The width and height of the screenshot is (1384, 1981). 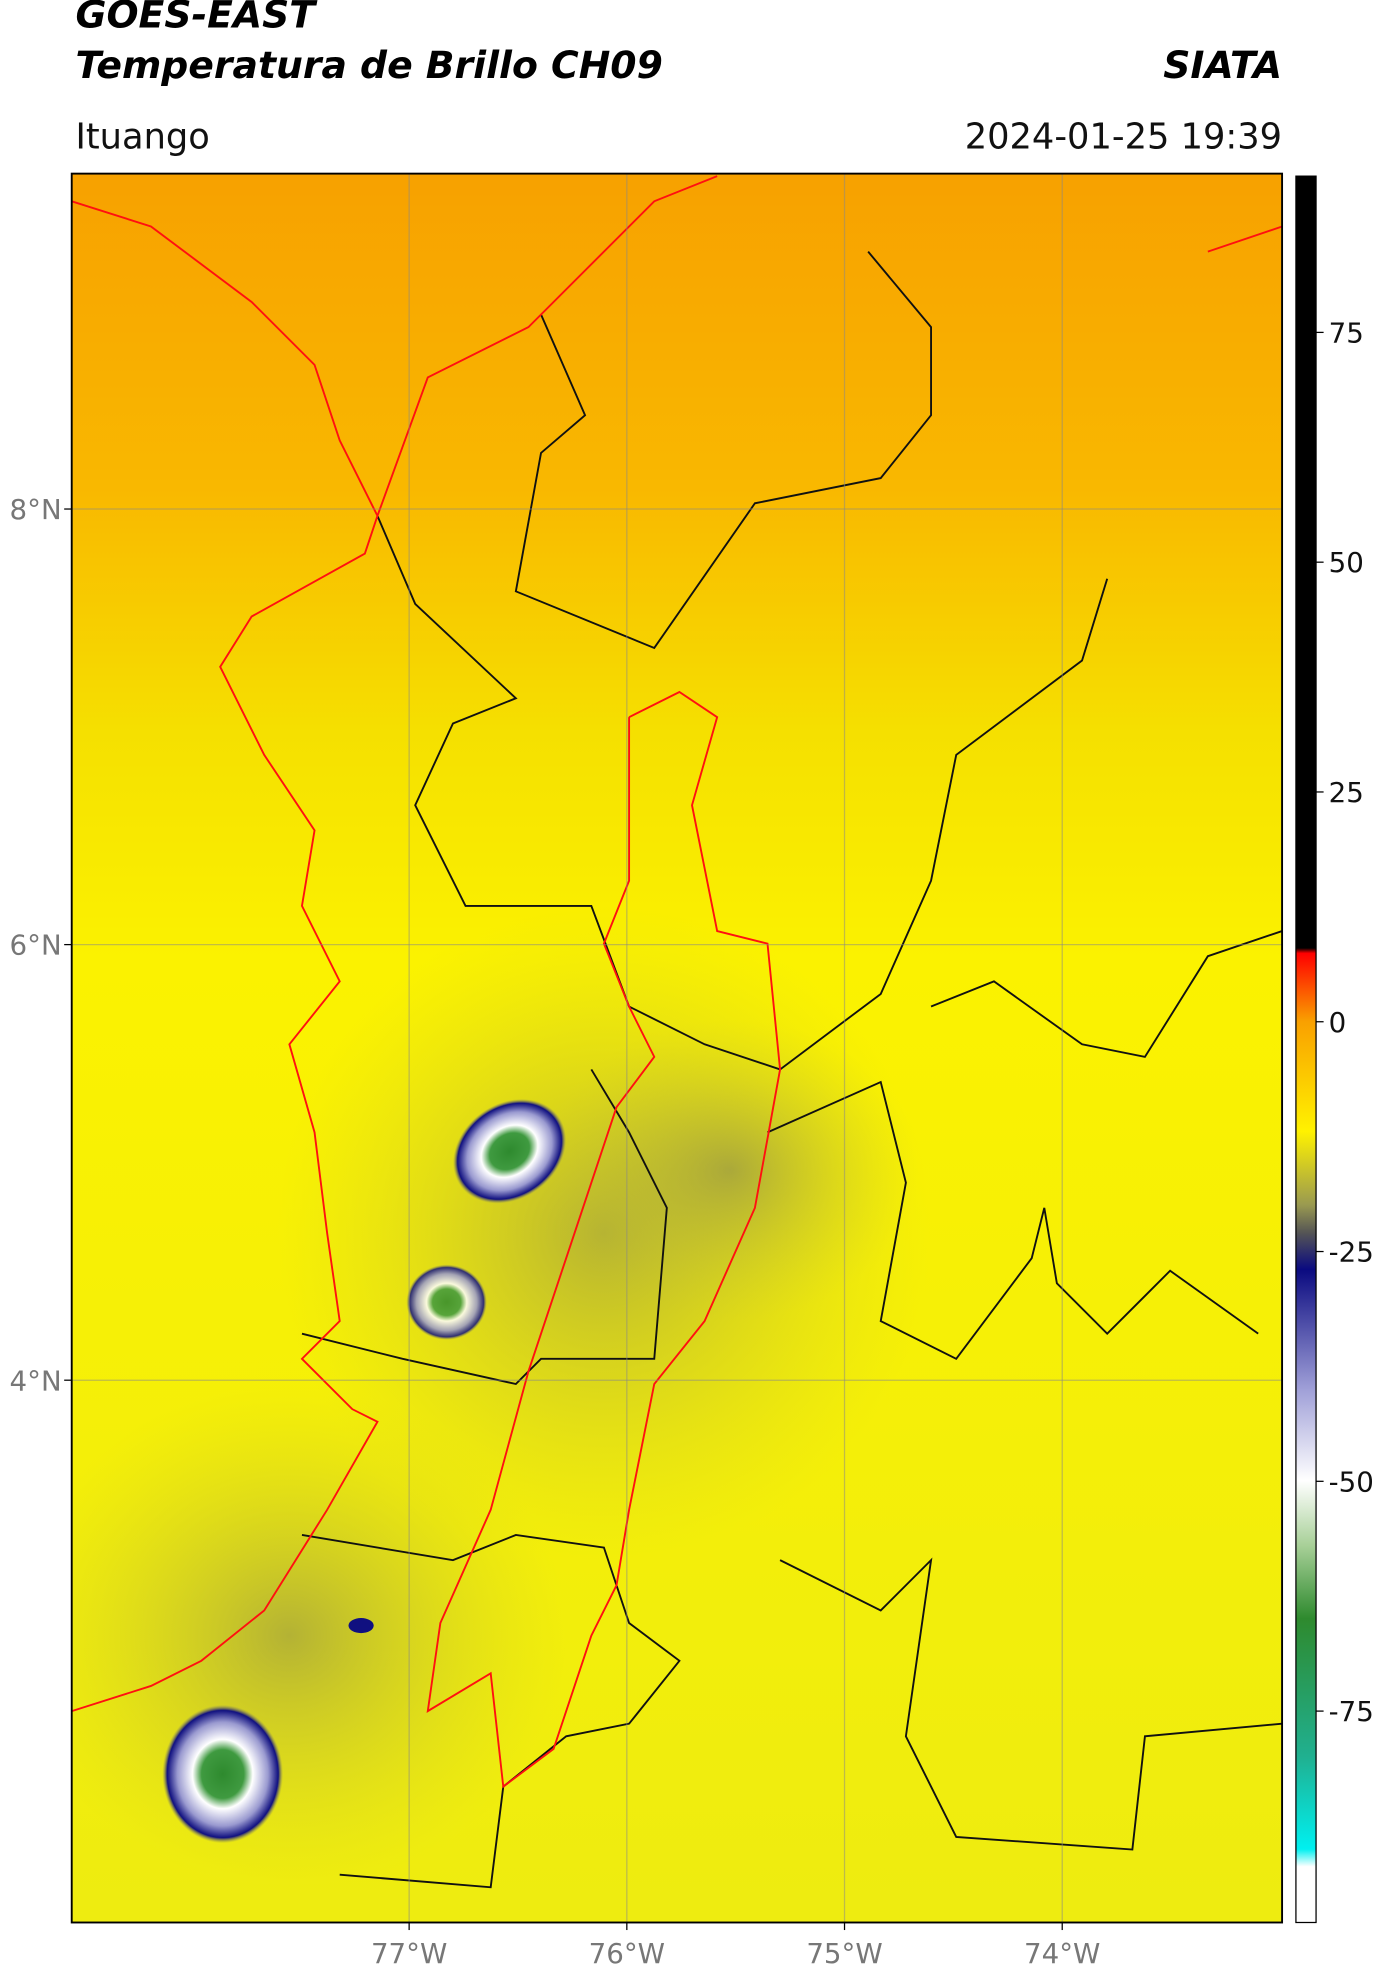 I want to click on lon-tick-label: 74°W, so click(x=1062, y=1953).